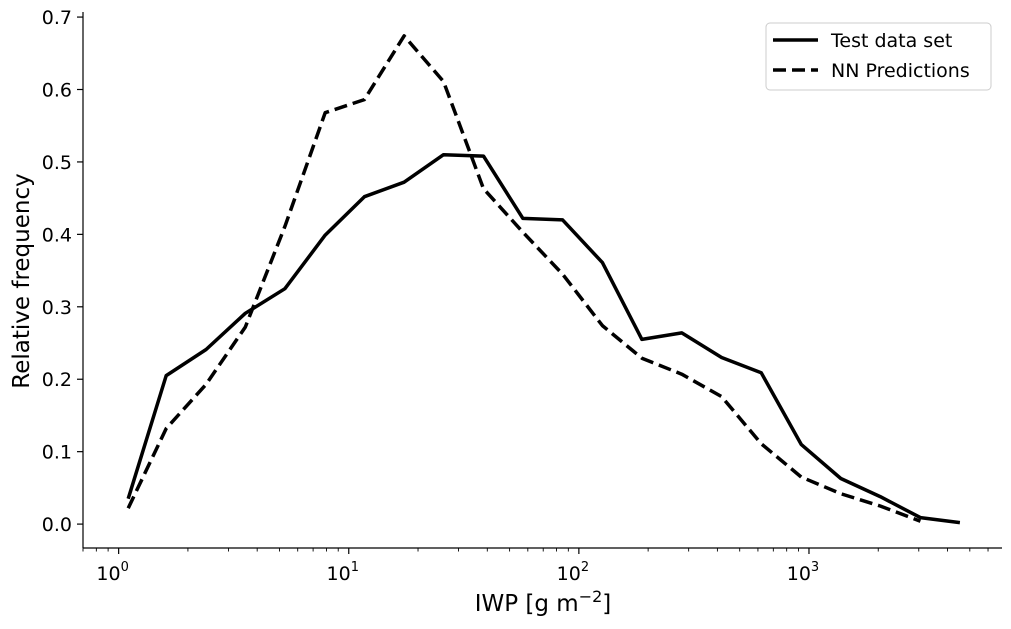  What do you see at coordinates (57, 18) in the screenshot?
I see `y-tick-label: 0.7` at bounding box center [57, 18].